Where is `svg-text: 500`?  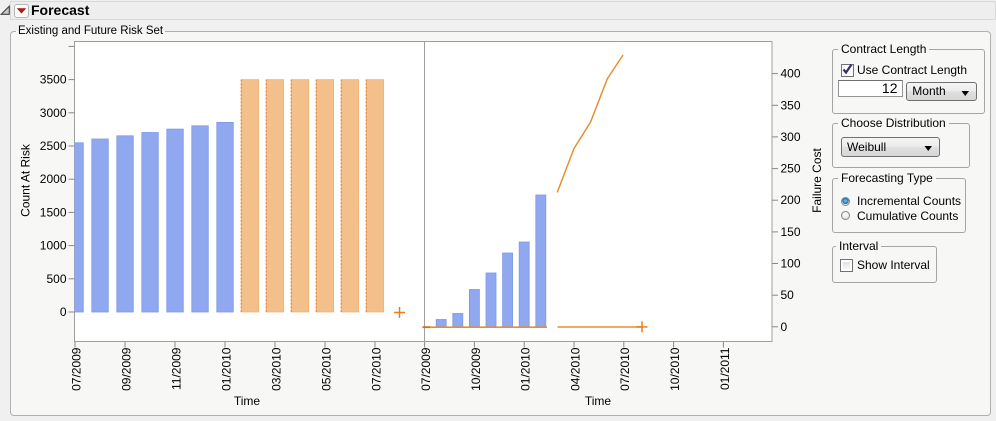 svg-text: 500 is located at coordinates (56, 279).